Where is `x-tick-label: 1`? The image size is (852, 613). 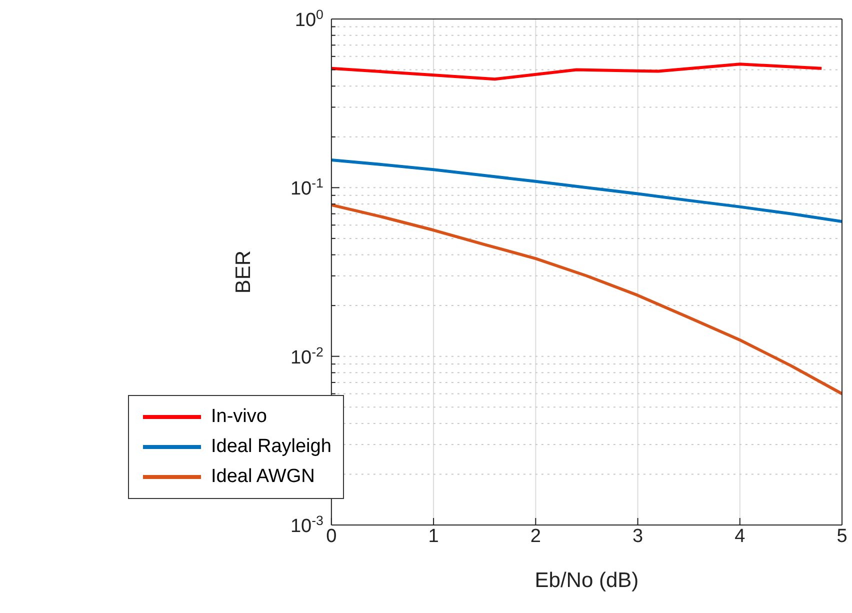
x-tick-label: 1 is located at coordinates (433, 536).